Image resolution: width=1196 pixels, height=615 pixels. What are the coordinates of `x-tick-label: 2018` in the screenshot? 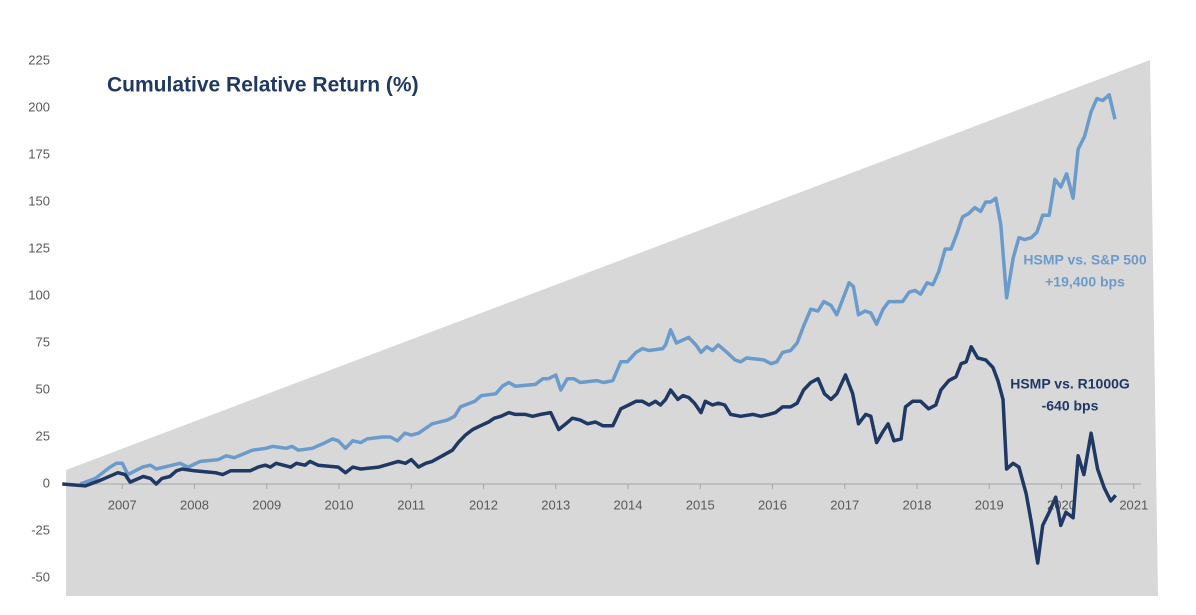 It's located at (917, 504).